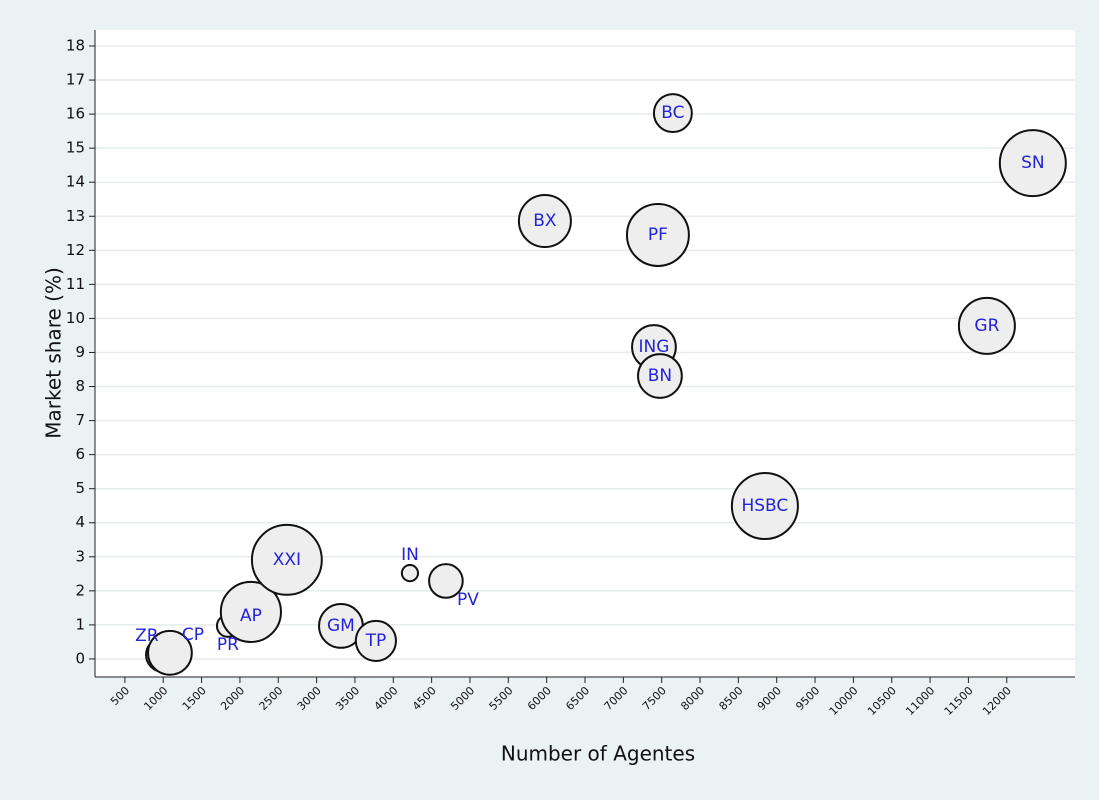  Describe the element at coordinates (75, 46) in the screenshot. I see `y-tick-label: 18` at that location.